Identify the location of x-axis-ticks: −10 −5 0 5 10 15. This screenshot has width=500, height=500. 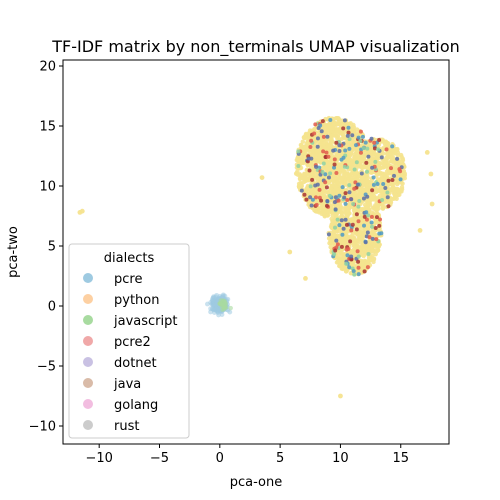
(247, 455).